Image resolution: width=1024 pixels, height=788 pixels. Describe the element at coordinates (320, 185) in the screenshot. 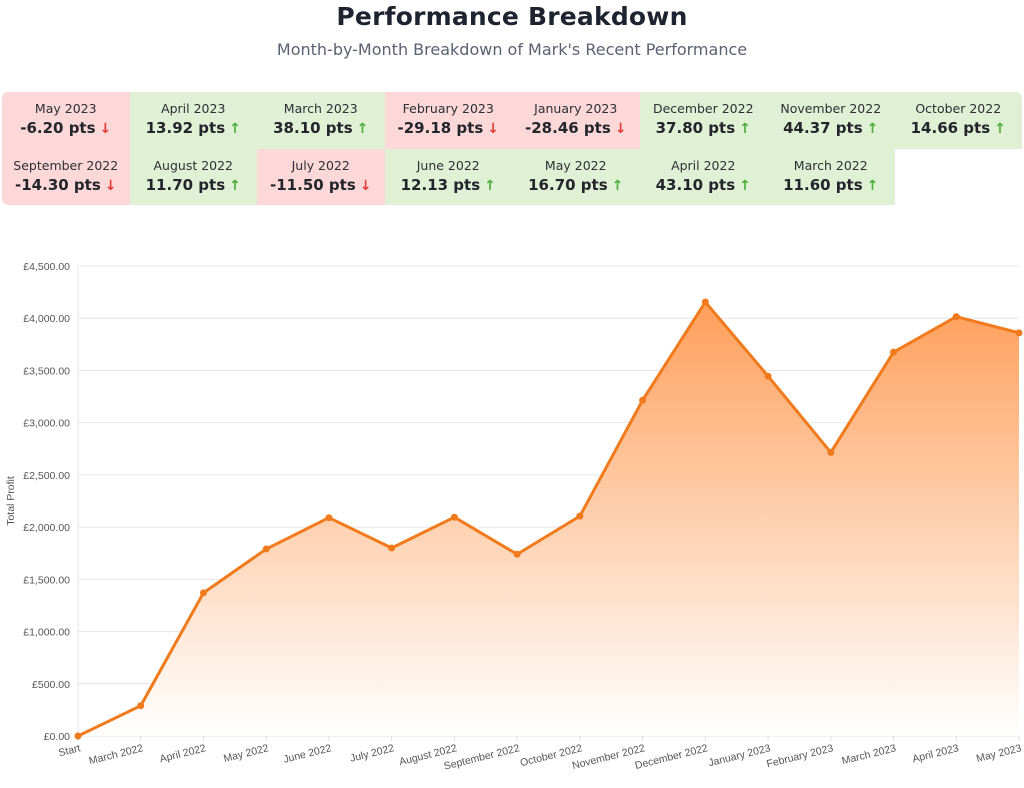

I see `month-value: -11.50 pts ↓` at that location.